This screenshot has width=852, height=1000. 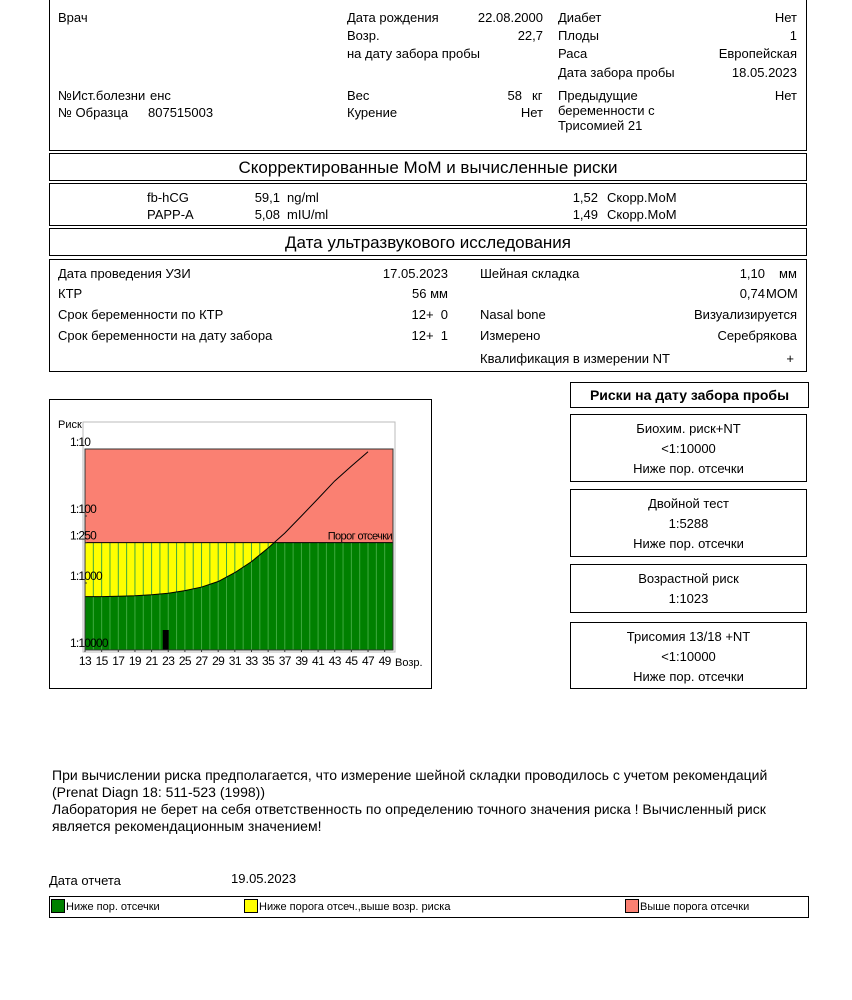 What do you see at coordinates (514, 95) in the screenshot?
I see `weight-value: 58` at bounding box center [514, 95].